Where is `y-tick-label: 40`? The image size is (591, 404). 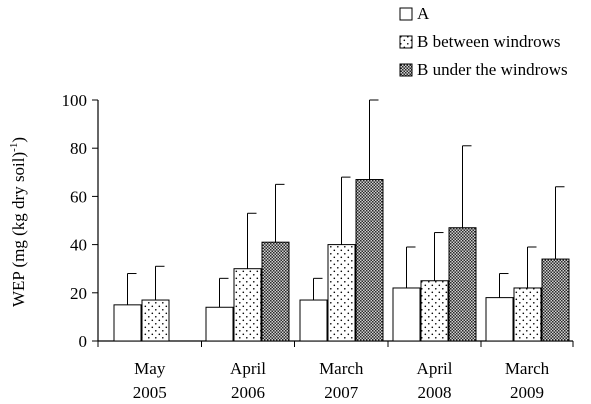
y-tick-label: 40 is located at coordinates (78, 245).